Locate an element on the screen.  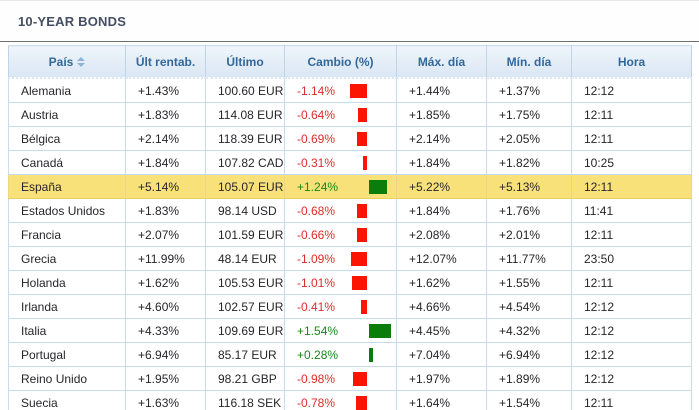
day-low-cell: +1.76% is located at coordinates (529, 210).